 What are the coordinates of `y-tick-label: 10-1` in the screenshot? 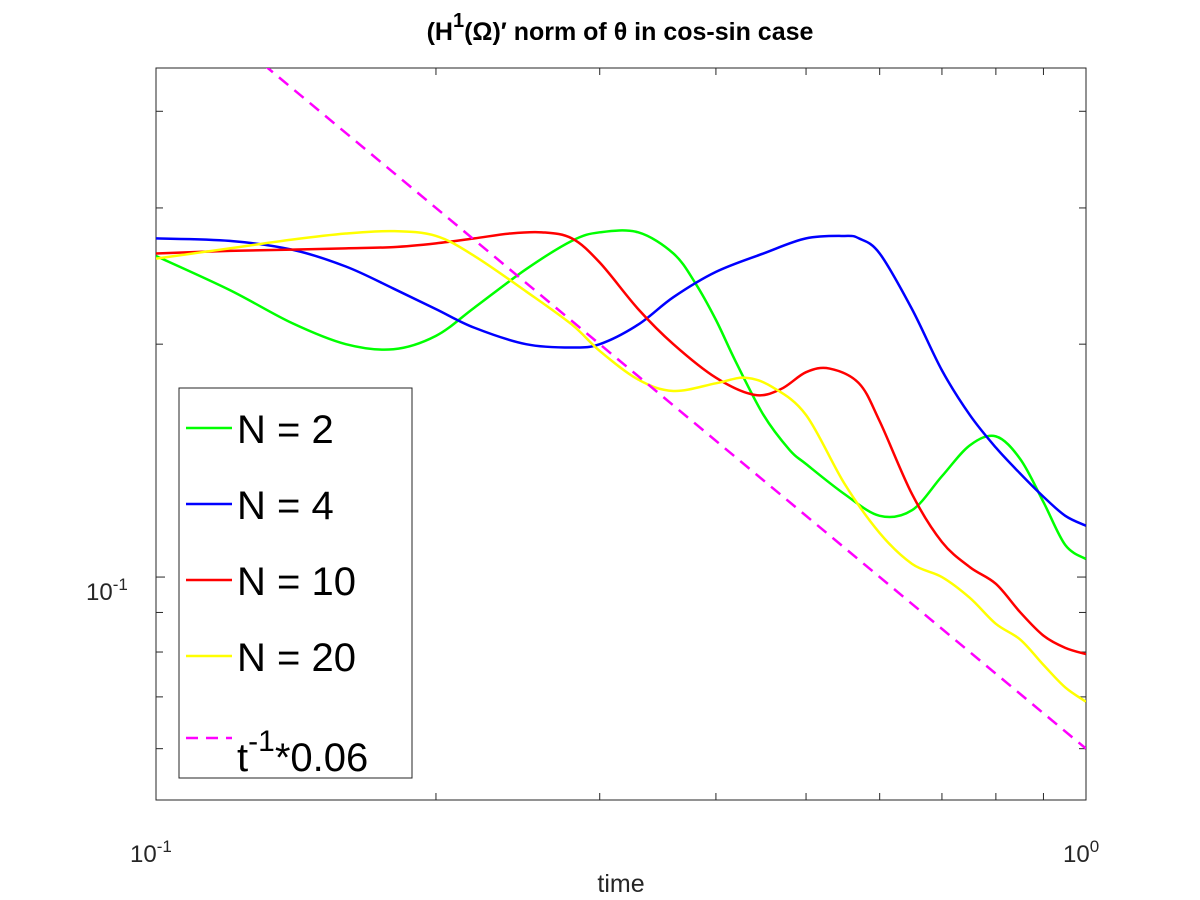 It's located at (107, 590).